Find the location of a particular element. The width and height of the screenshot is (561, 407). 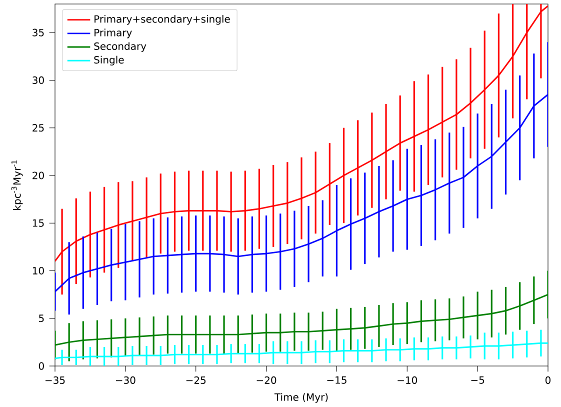

y-tick-label: 20 is located at coordinates (38, 176).